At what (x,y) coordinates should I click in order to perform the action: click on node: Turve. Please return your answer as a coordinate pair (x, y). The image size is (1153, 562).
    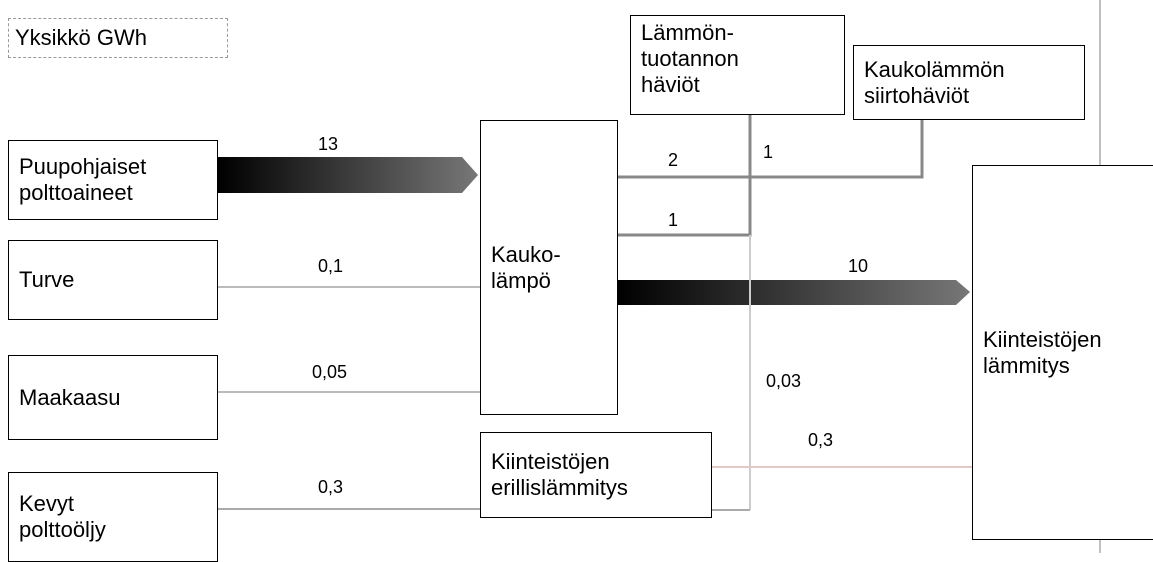
    Looking at the image, I should click on (113, 280).